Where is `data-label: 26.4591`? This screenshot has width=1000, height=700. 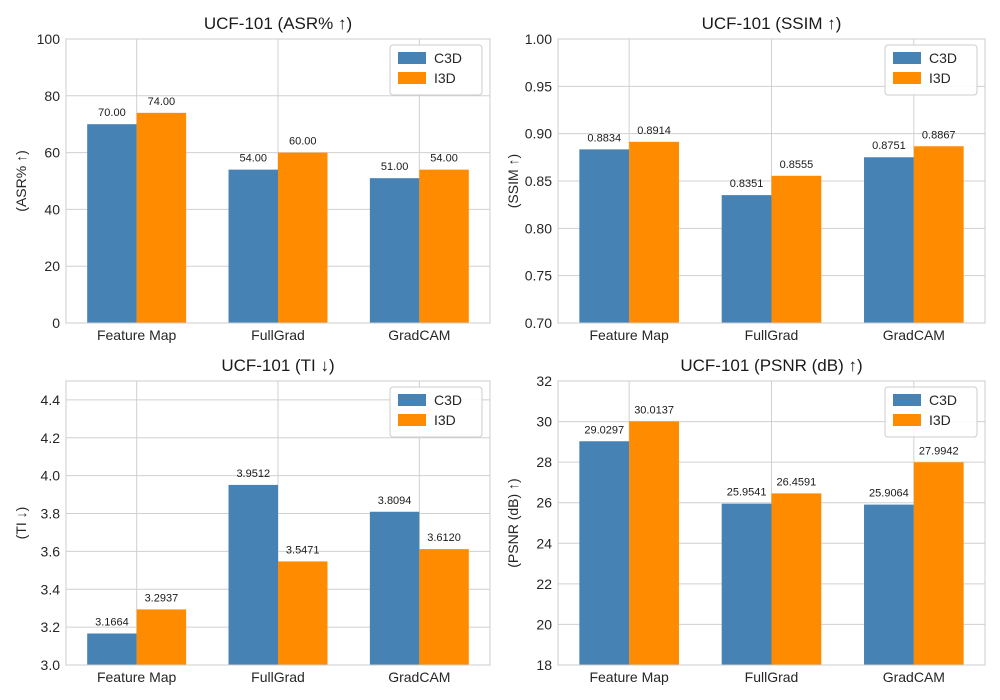 data-label: 26.4591 is located at coordinates (797, 482).